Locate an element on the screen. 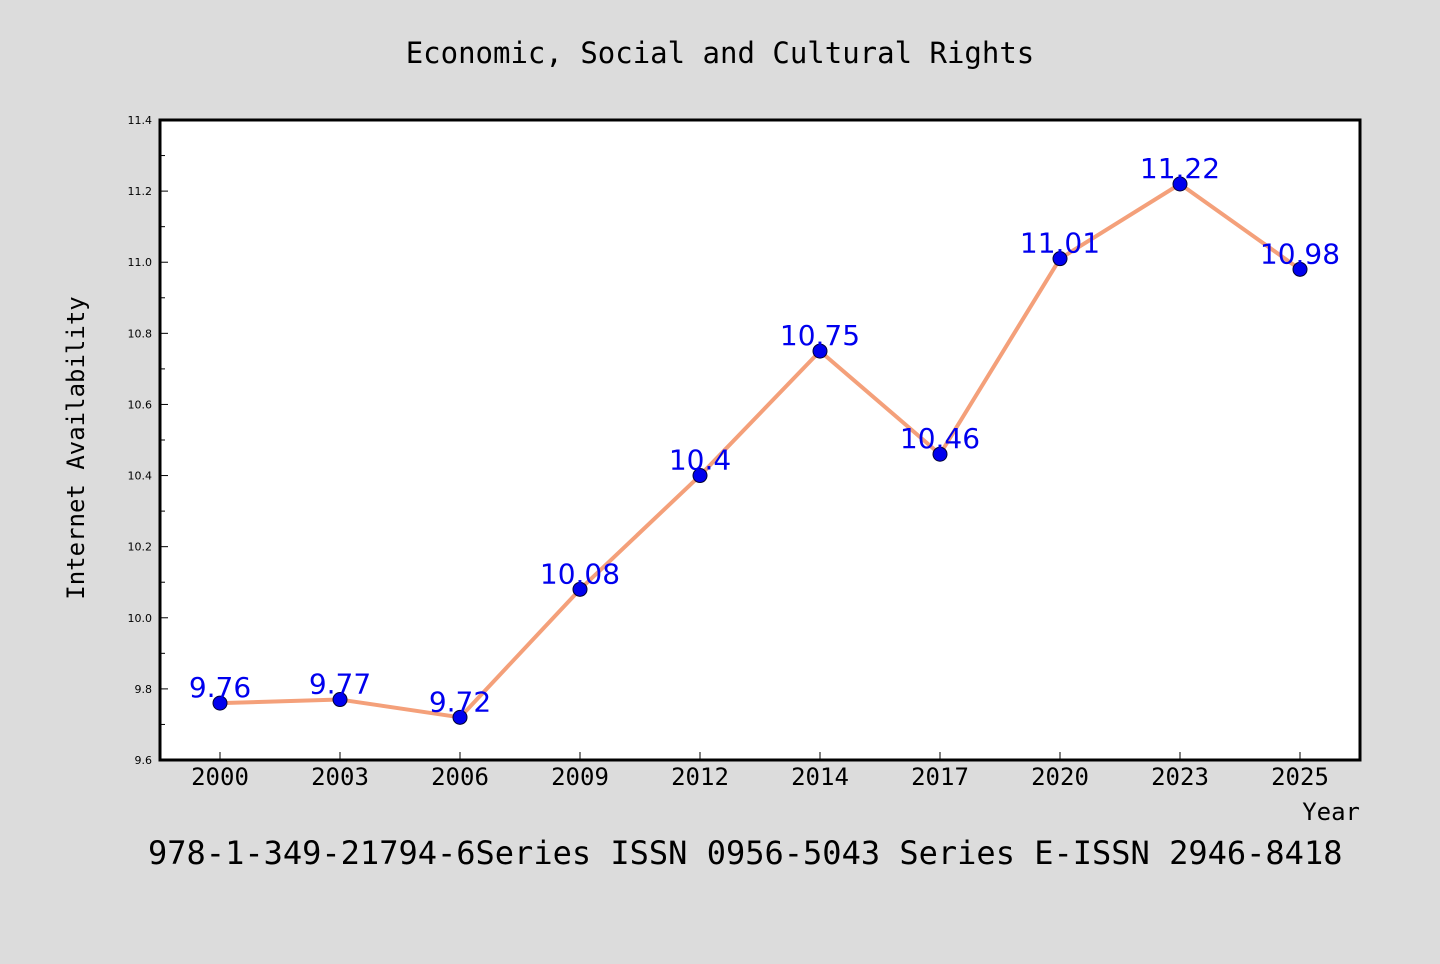 The width and height of the screenshot is (1440, 964). x-tick-label: 2009 is located at coordinates (580, 777).